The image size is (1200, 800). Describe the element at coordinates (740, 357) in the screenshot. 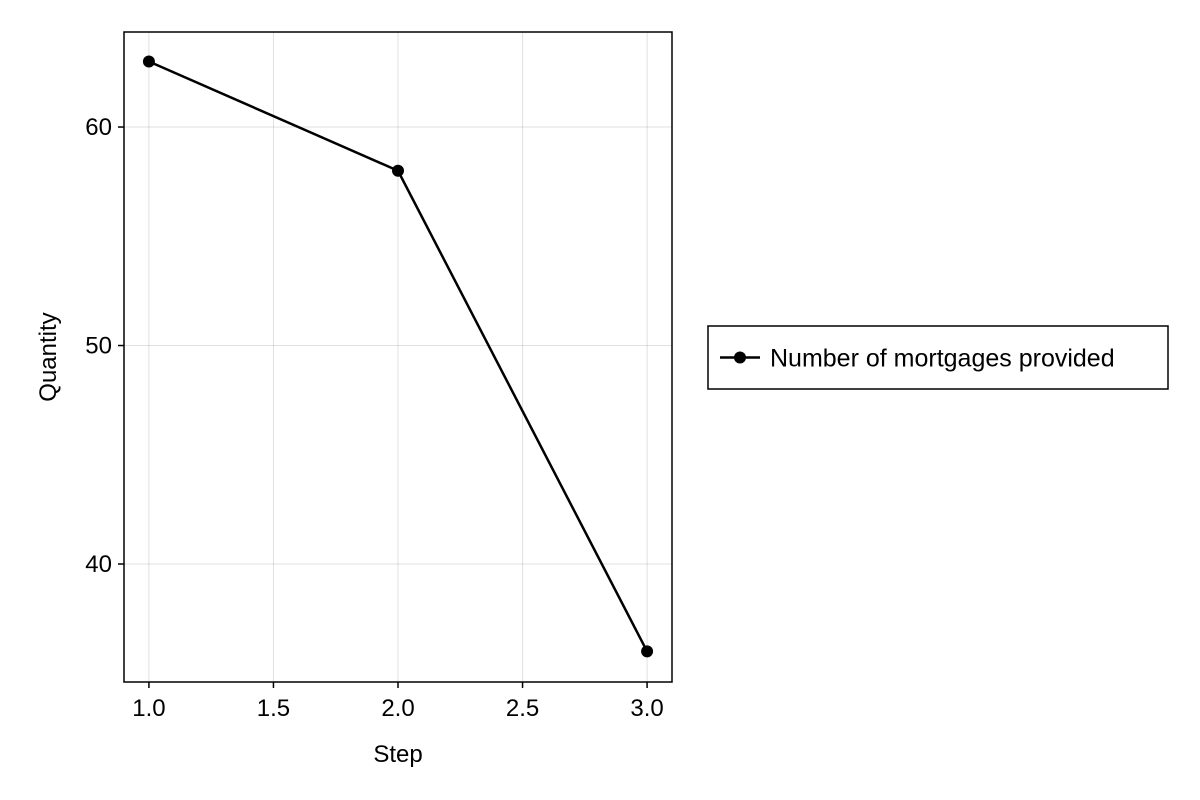

I see `legend-marker-swatch` at that location.